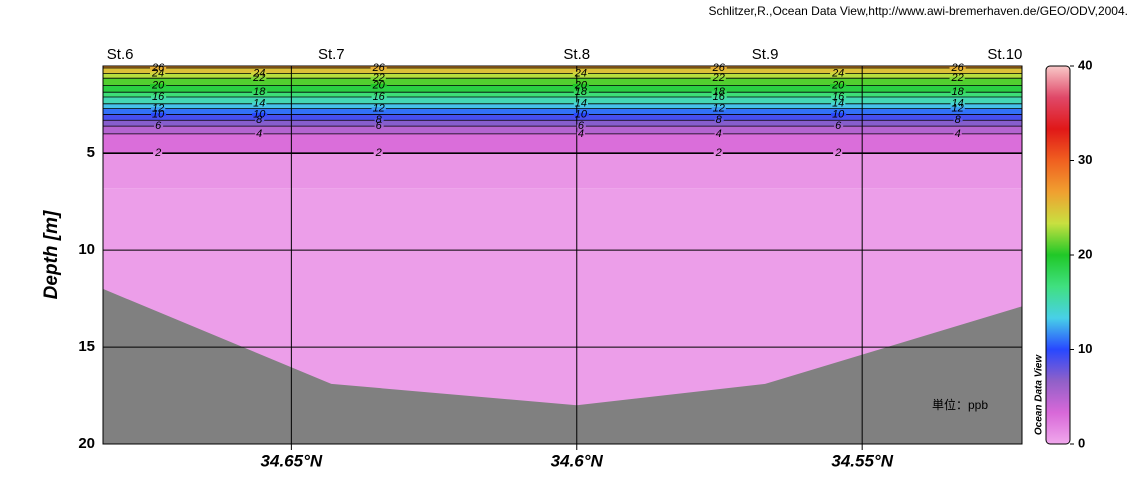 The image size is (1132, 477). Describe the element at coordinates (958, 134) in the screenshot. I see `contour-label: 4` at that location.